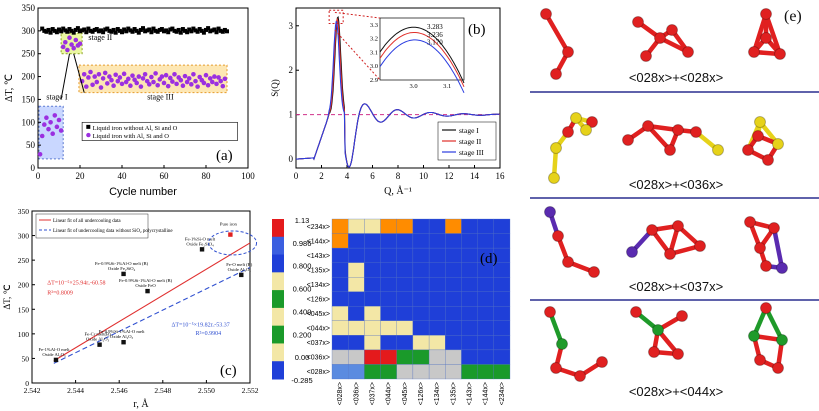 The width and height of the screenshot is (819, 411). What do you see at coordinates (301, 380) in the screenshot?
I see `chart-d-colorbar-tick: -0.285` at bounding box center [301, 380].